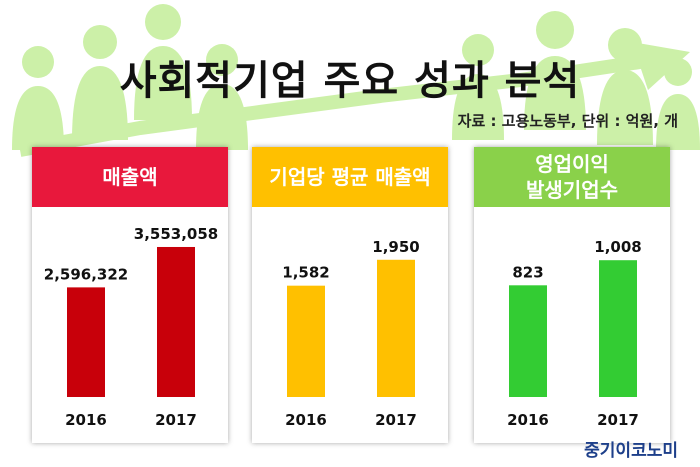  Describe the element at coordinates (350, 81) in the screenshot. I see `page-title: 사회적기업 주요 성과 분석` at that location.